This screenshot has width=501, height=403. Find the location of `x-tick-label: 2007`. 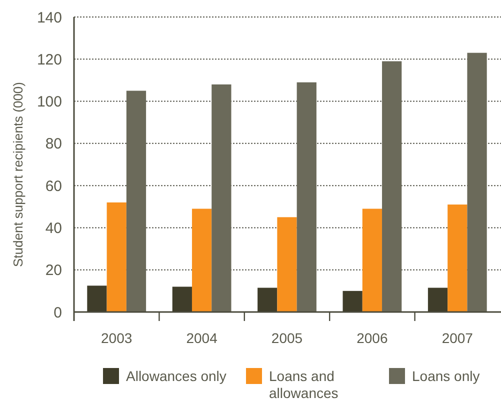

x-tick-label: 2007 is located at coordinates (458, 338).